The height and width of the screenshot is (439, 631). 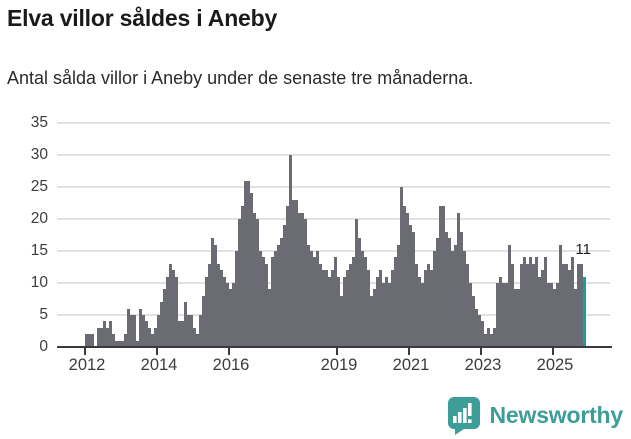 I want to click on x-axis-label: 2019, so click(x=339, y=365).